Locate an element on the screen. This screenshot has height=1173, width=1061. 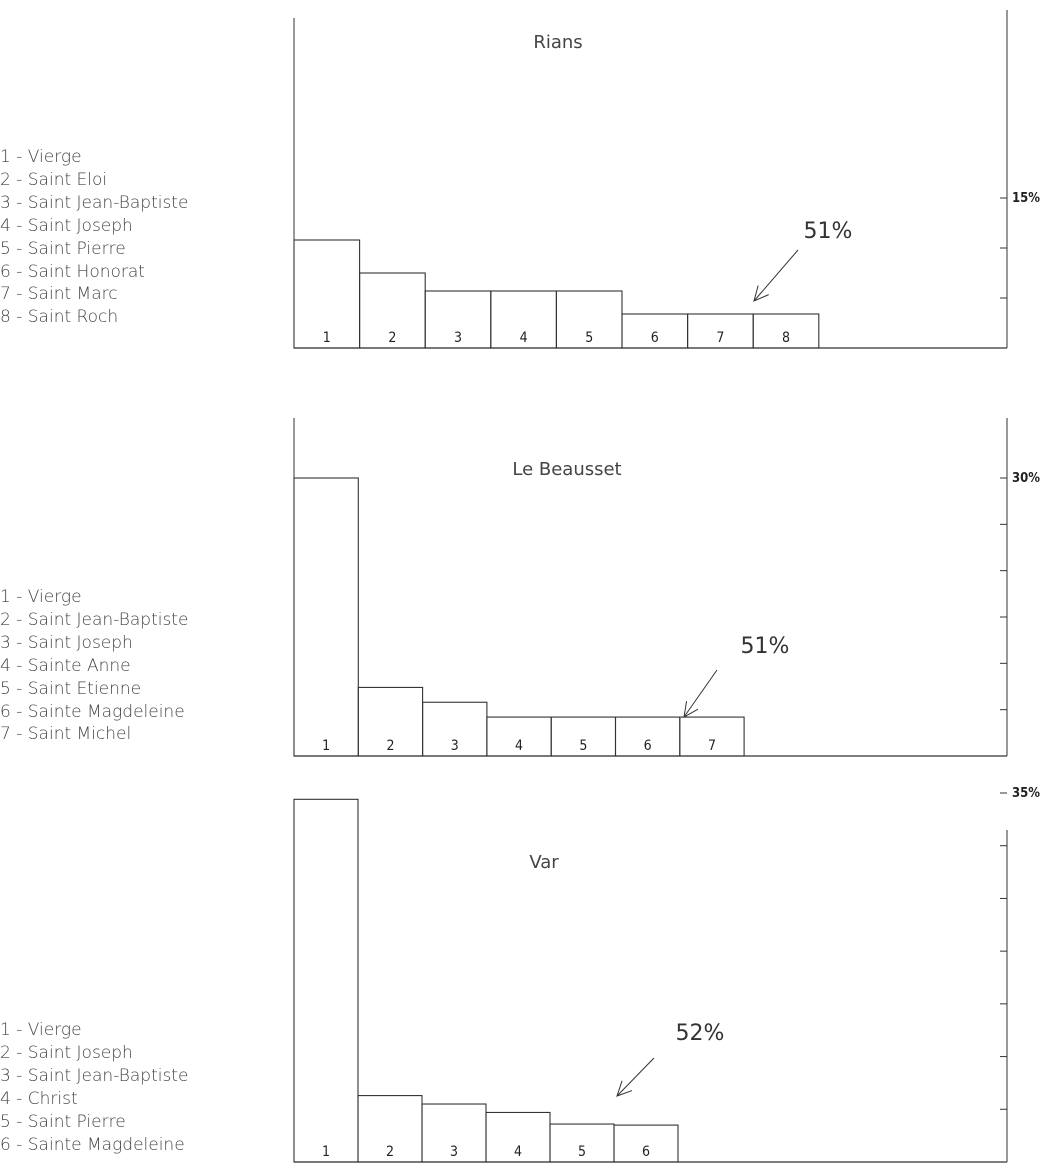
legend-item: 2 - Saint Eloi is located at coordinates (54, 179).